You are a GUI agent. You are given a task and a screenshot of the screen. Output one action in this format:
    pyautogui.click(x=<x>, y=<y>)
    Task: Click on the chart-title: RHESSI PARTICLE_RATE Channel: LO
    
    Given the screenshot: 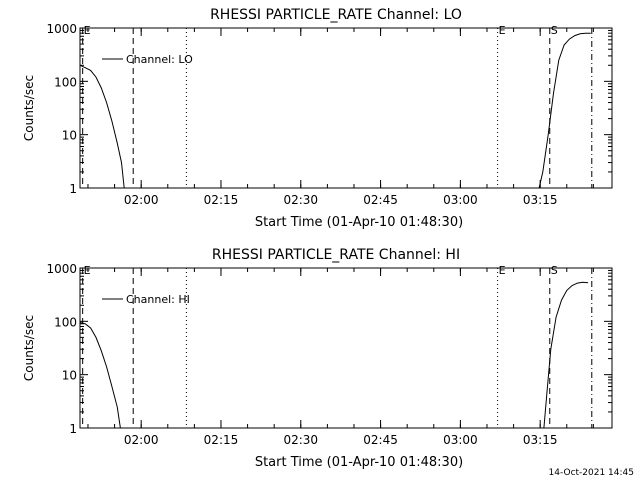 What is the action you would take?
    pyautogui.click(x=336, y=15)
    